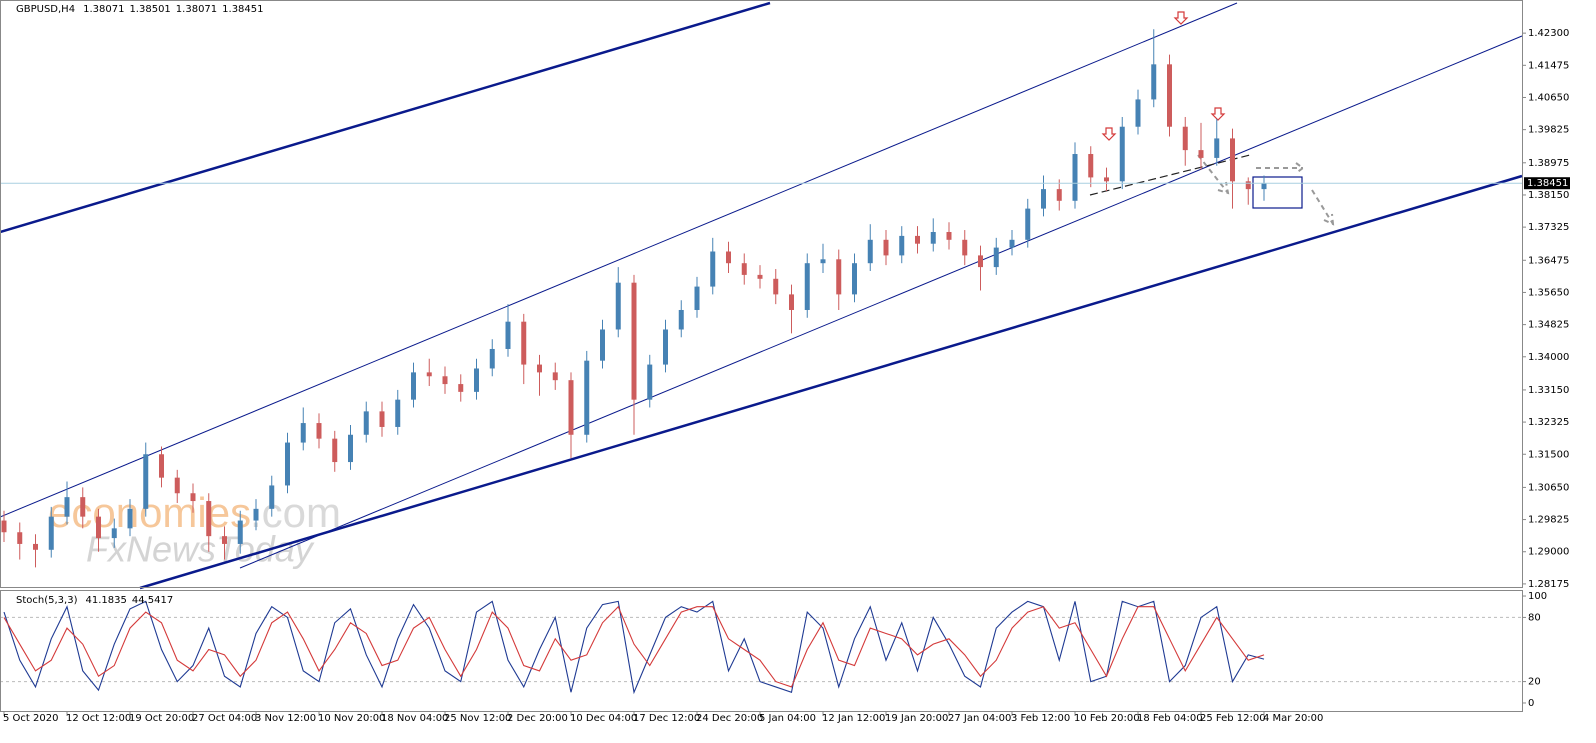 The height and width of the screenshot is (743, 1596). Describe the element at coordinates (161, 718) in the screenshot. I see `x-tick-label: 19 Oct 20:00` at that location.